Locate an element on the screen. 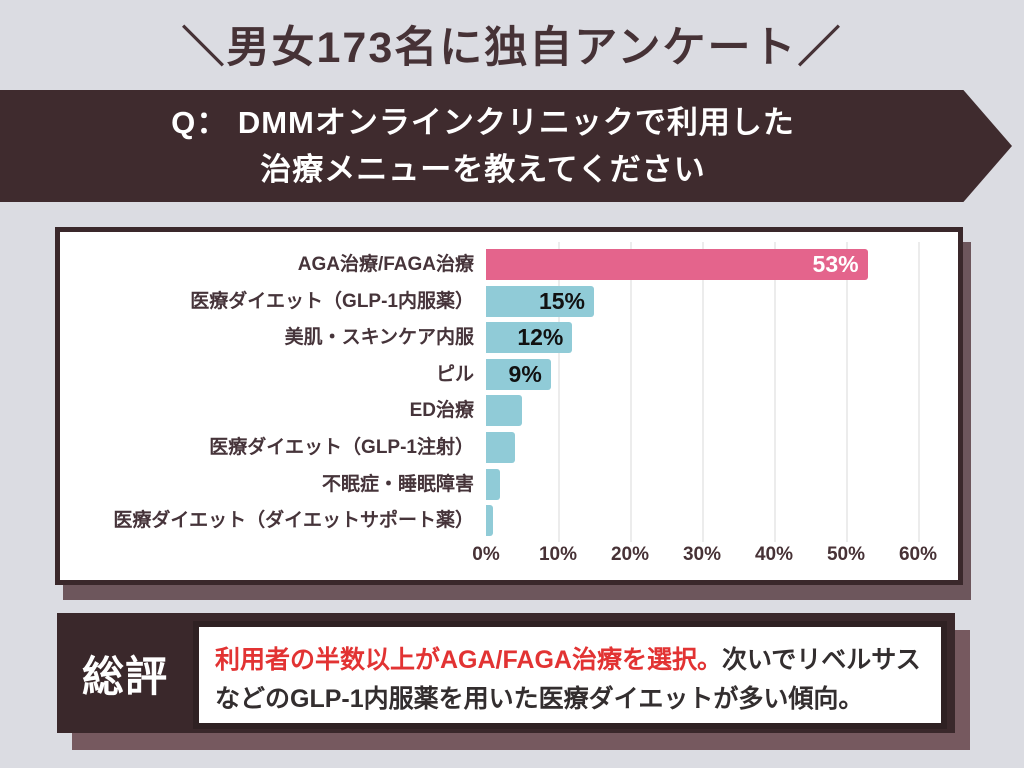 This screenshot has height=768, width=1024. bar: 15% is located at coordinates (540, 301).